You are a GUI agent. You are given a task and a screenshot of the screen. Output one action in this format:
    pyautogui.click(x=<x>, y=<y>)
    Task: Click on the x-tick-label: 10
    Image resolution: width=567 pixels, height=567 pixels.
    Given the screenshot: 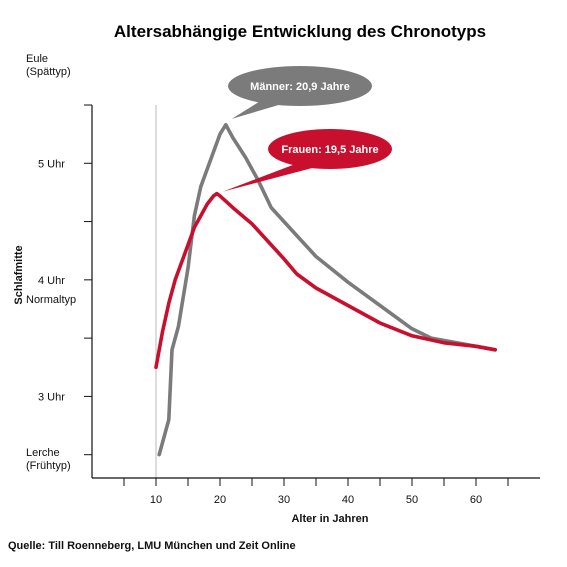 What is the action you would take?
    pyautogui.click(x=156, y=500)
    